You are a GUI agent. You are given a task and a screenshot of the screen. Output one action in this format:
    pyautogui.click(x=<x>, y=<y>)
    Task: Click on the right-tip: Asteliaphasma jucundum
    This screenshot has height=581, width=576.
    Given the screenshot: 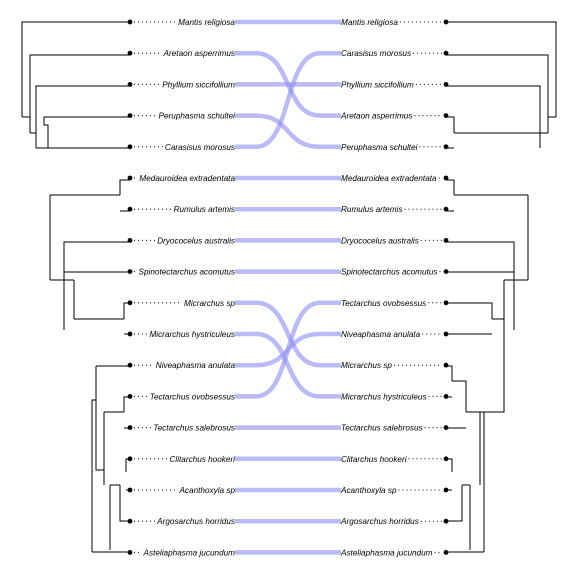 What is the action you would take?
    pyautogui.click(x=394, y=552)
    